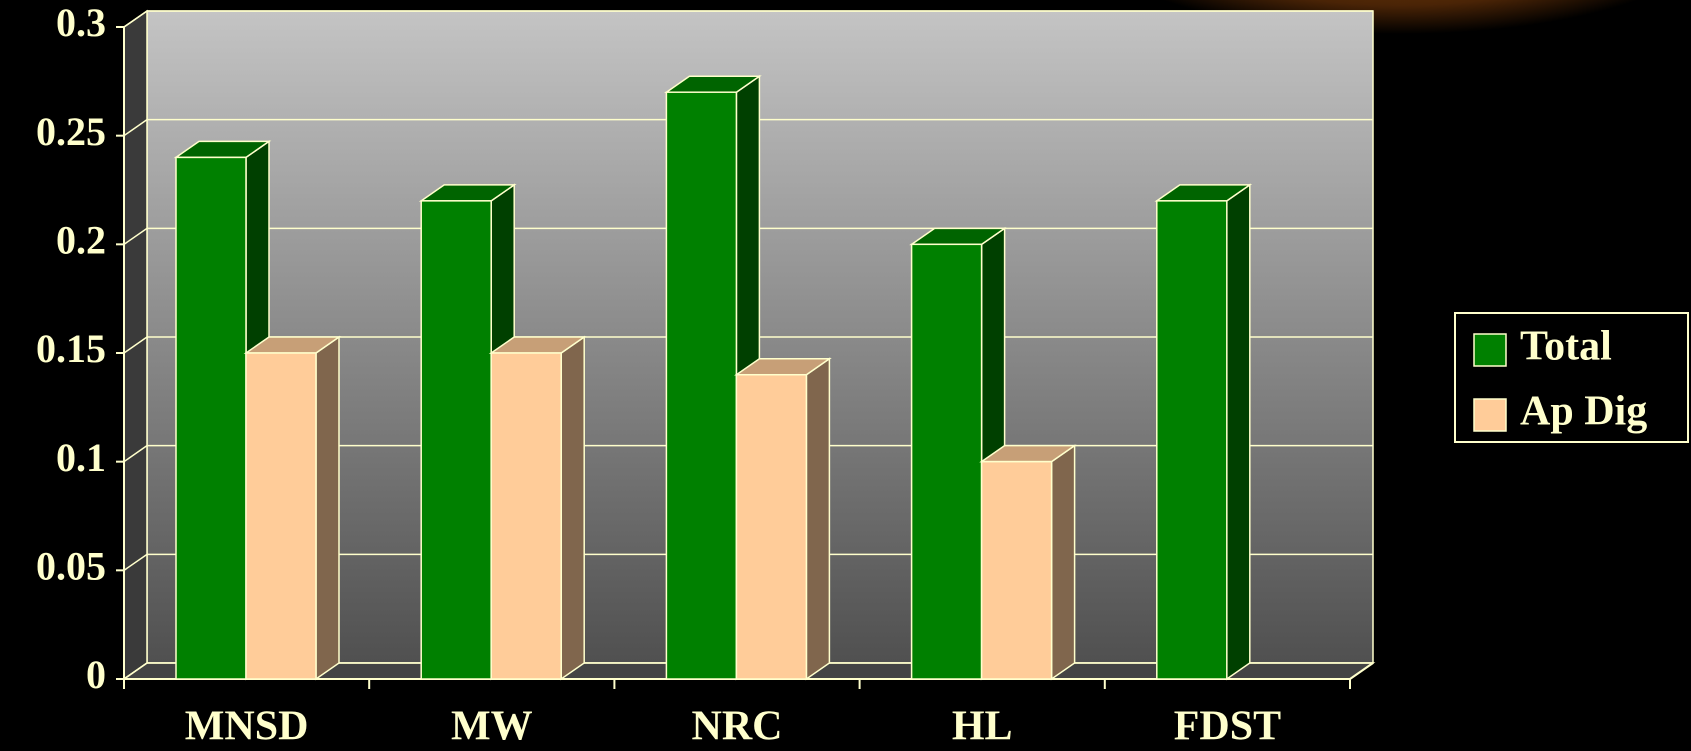 Image resolution: width=1691 pixels, height=751 pixels. Describe the element at coordinates (247, 727) in the screenshot. I see `x-tick-label: MNSD` at that location.